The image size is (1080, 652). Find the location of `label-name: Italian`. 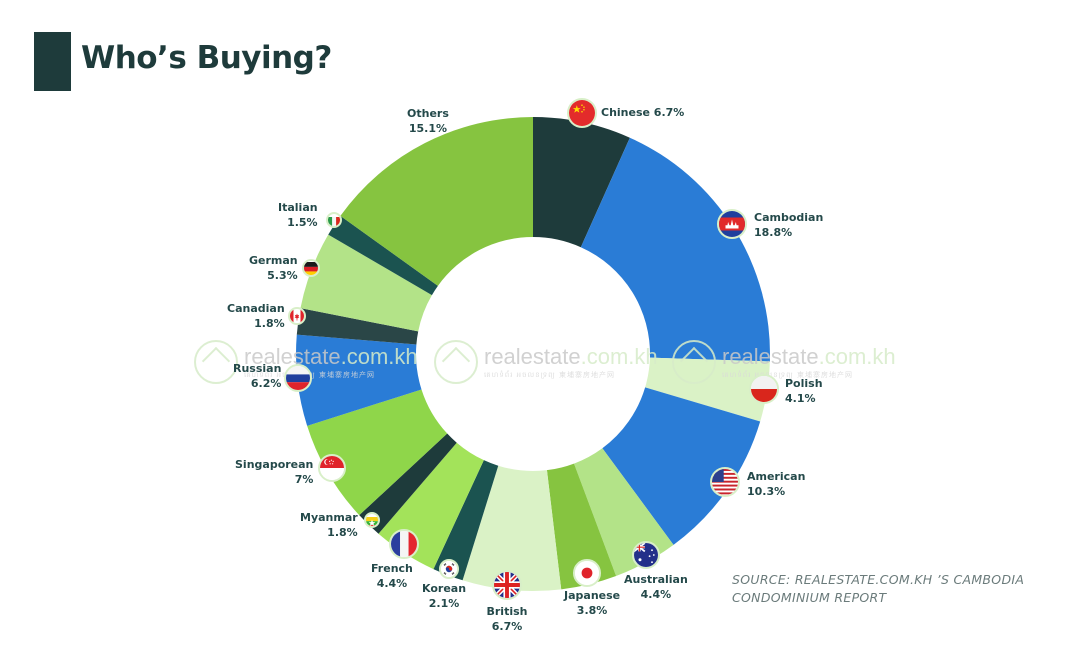

label-name: Italian is located at coordinates (298, 207).